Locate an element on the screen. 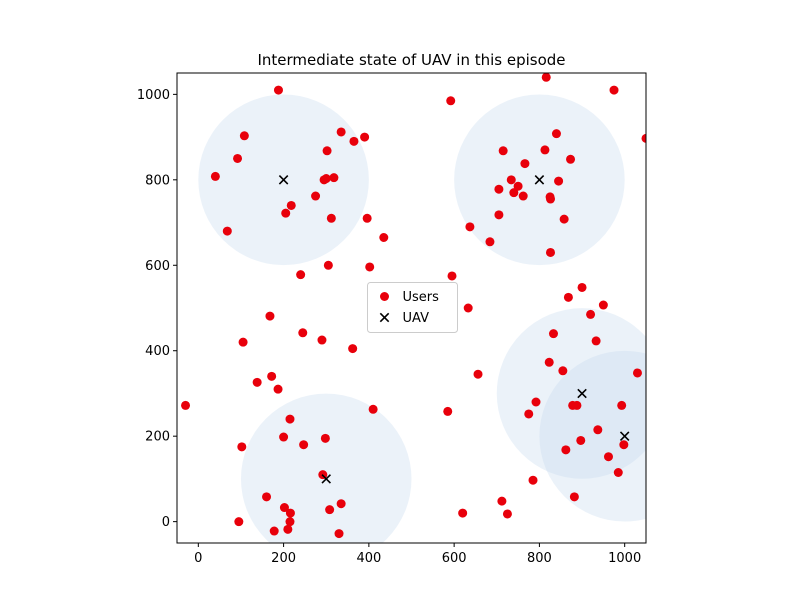 The width and height of the screenshot is (802, 610). x-tick-label: 600 is located at coordinates (454, 558).